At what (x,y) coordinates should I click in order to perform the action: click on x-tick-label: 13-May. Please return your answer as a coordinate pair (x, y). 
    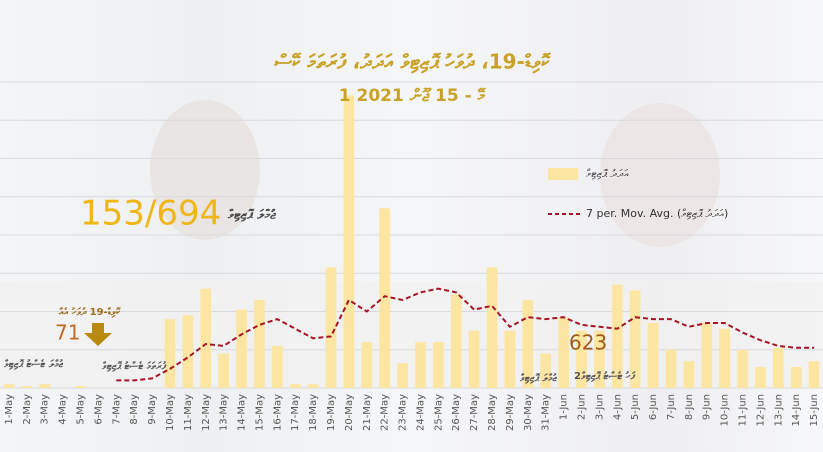
    Looking at the image, I should click on (224, 412).